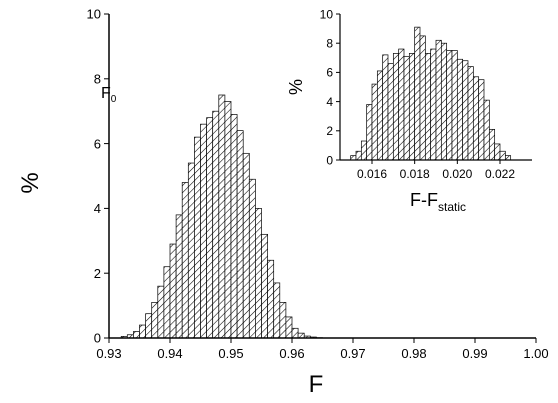 This screenshot has width=558, height=403. I want to click on inset-x-tick-label: 0.020, so click(457, 174).